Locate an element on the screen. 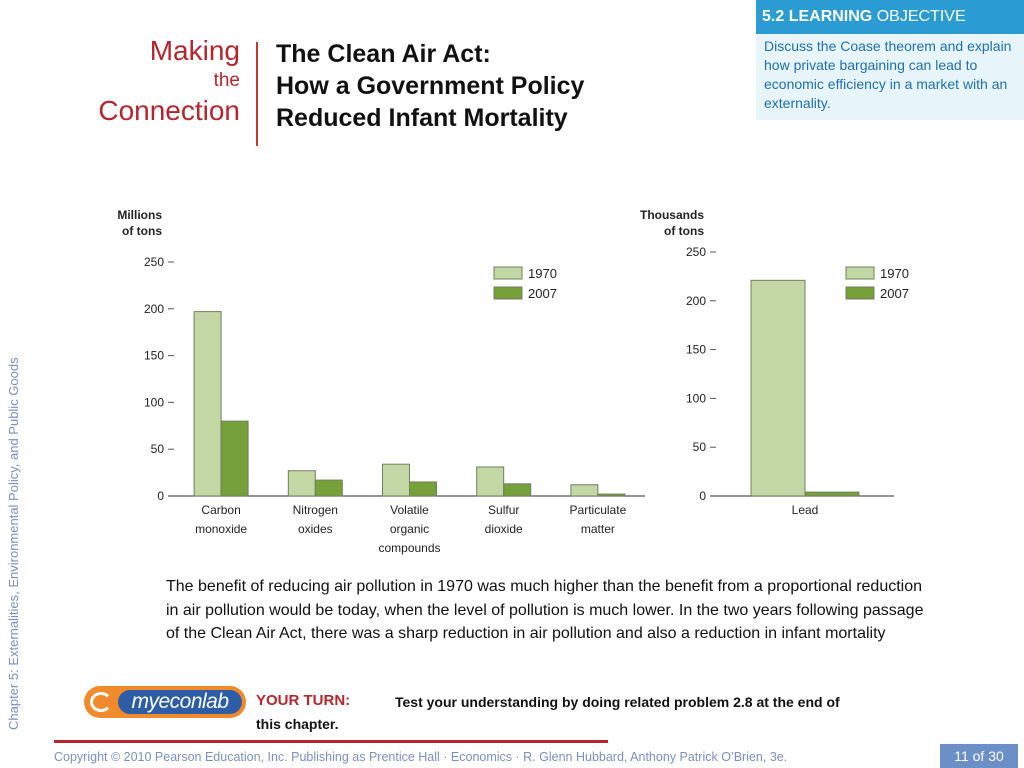 This screenshot has width=1024, height=768. your-turn-label: YOUR TURN: is located at coordinates (303, 700).